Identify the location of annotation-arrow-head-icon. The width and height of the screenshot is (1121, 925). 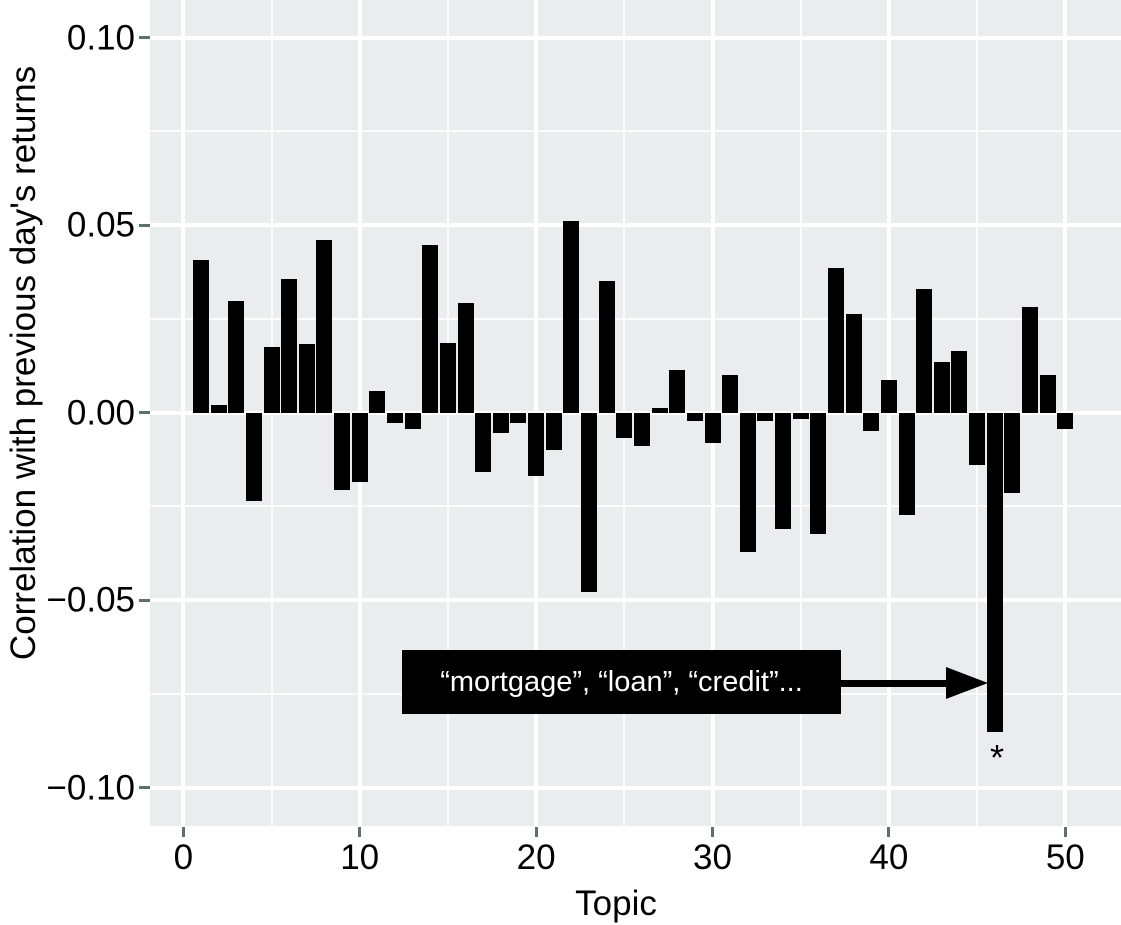
(967, 683).